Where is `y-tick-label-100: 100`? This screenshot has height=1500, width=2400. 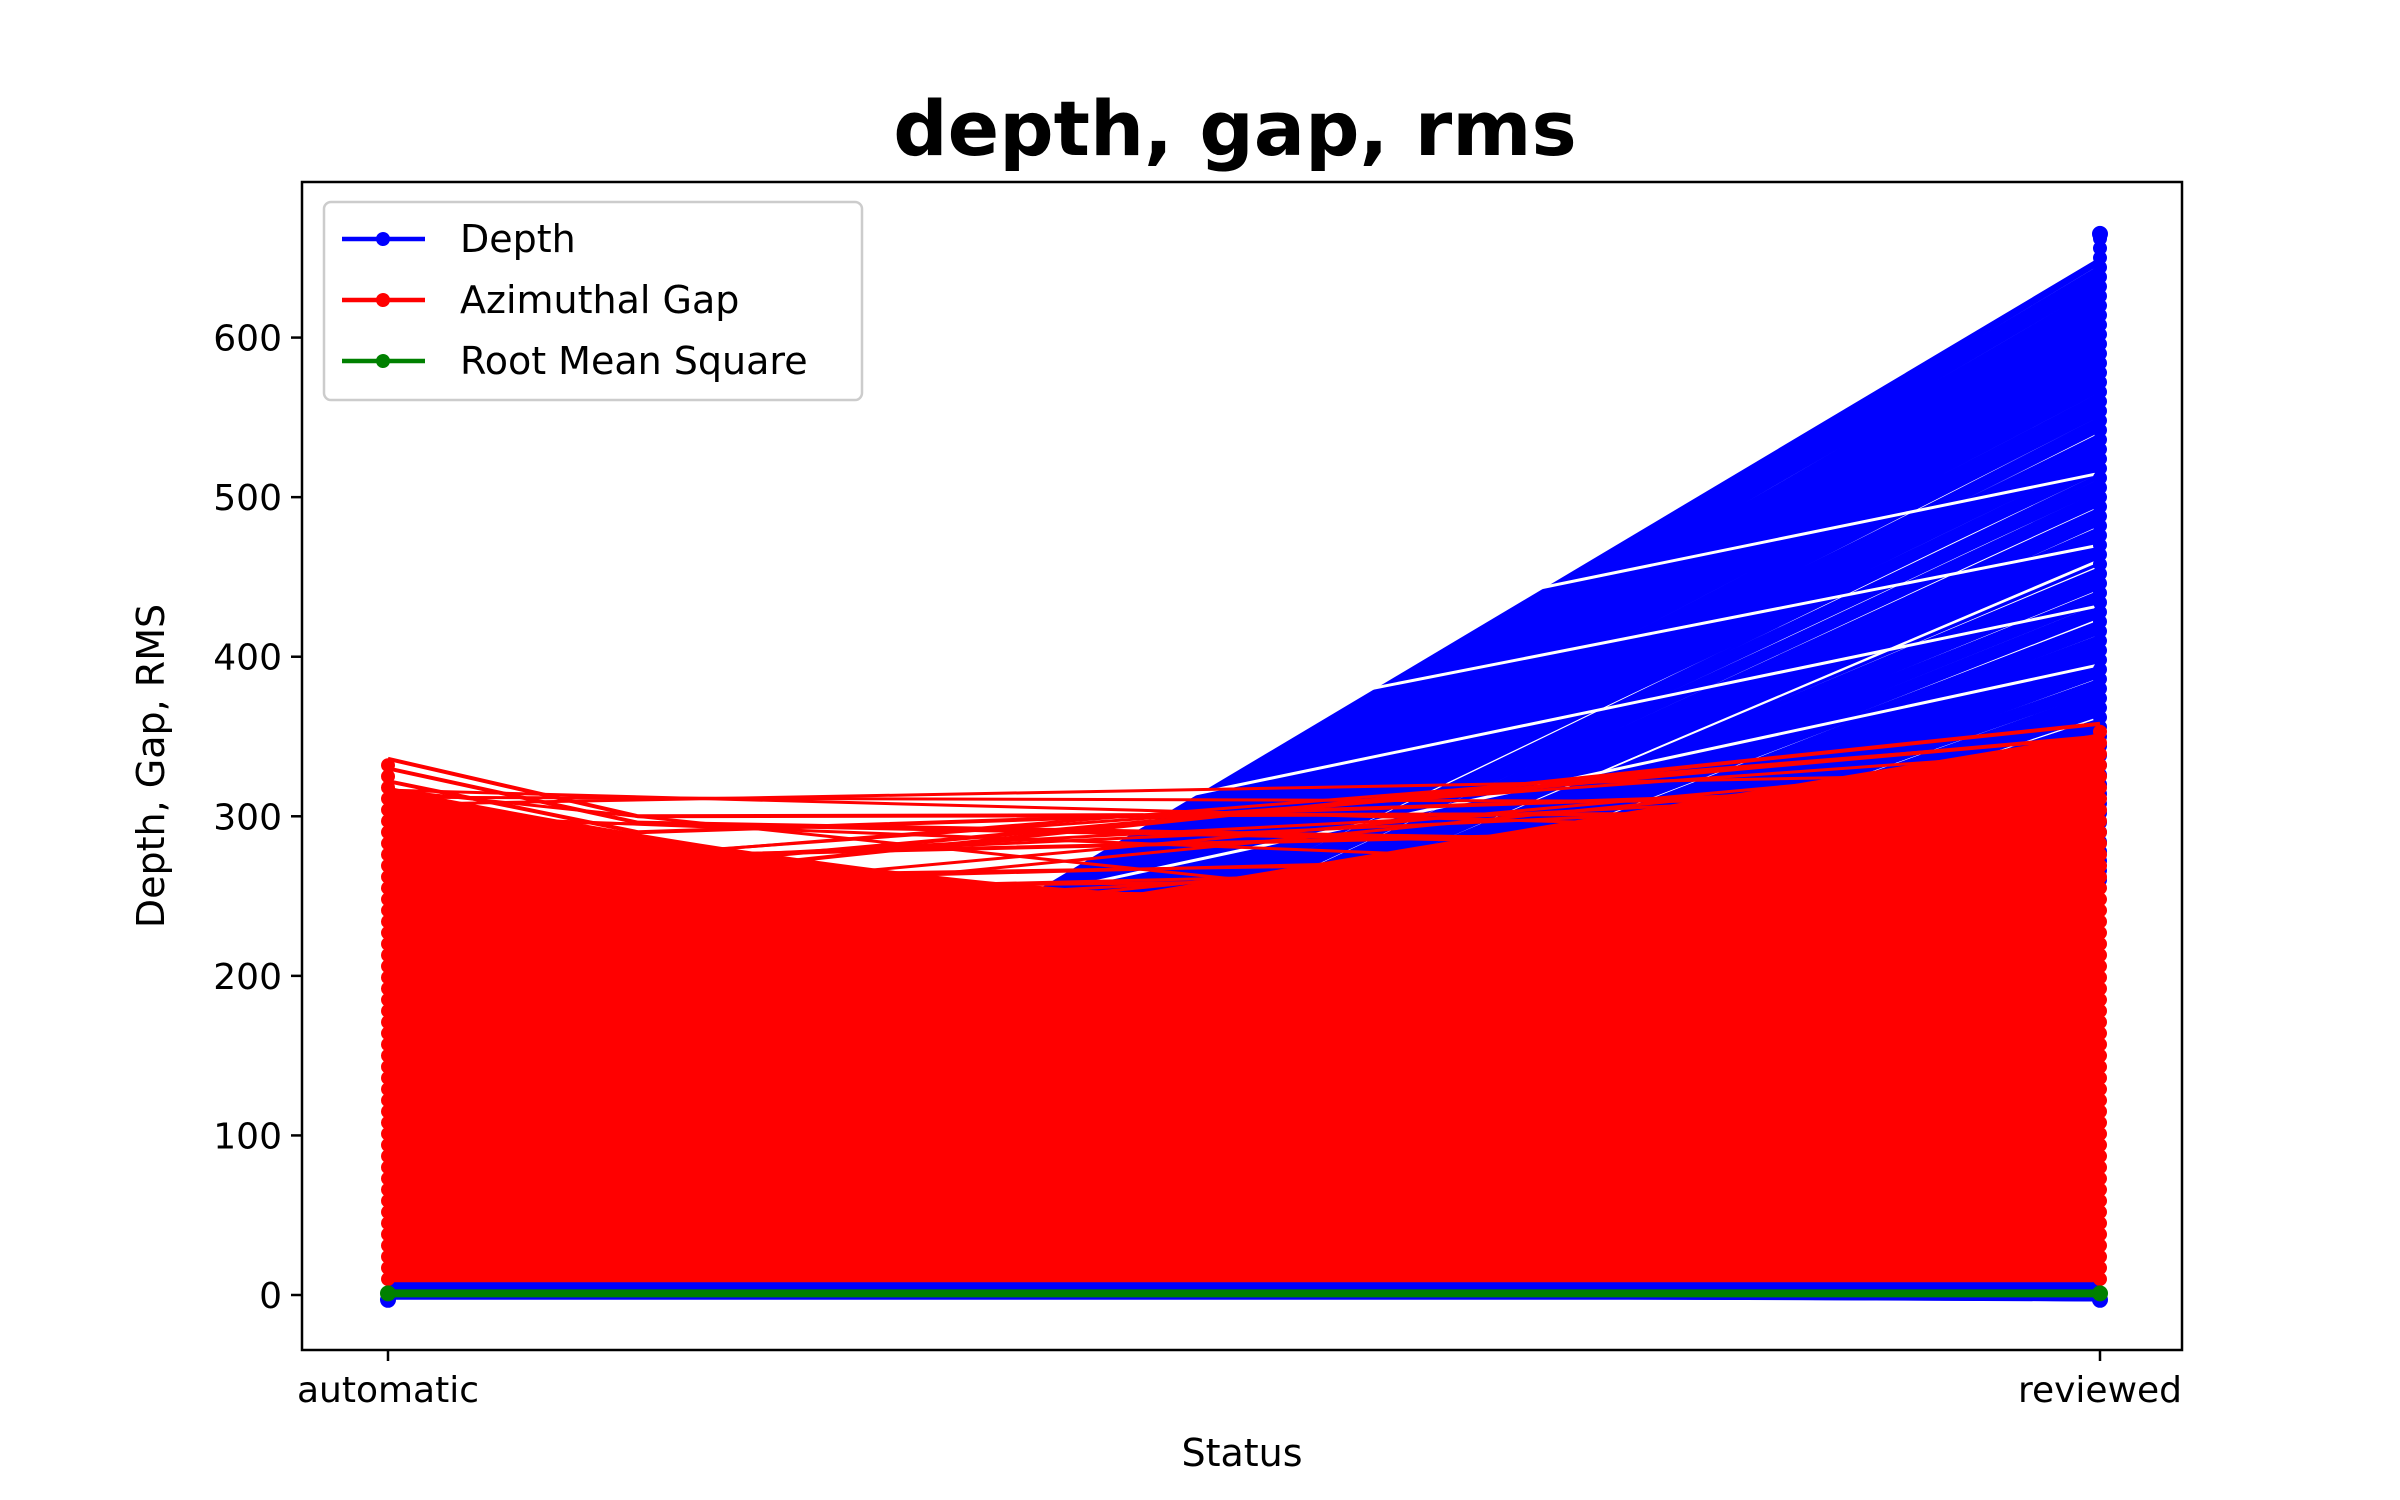 y-tick-label-100: 100 is located at coordinates (247, 1136).